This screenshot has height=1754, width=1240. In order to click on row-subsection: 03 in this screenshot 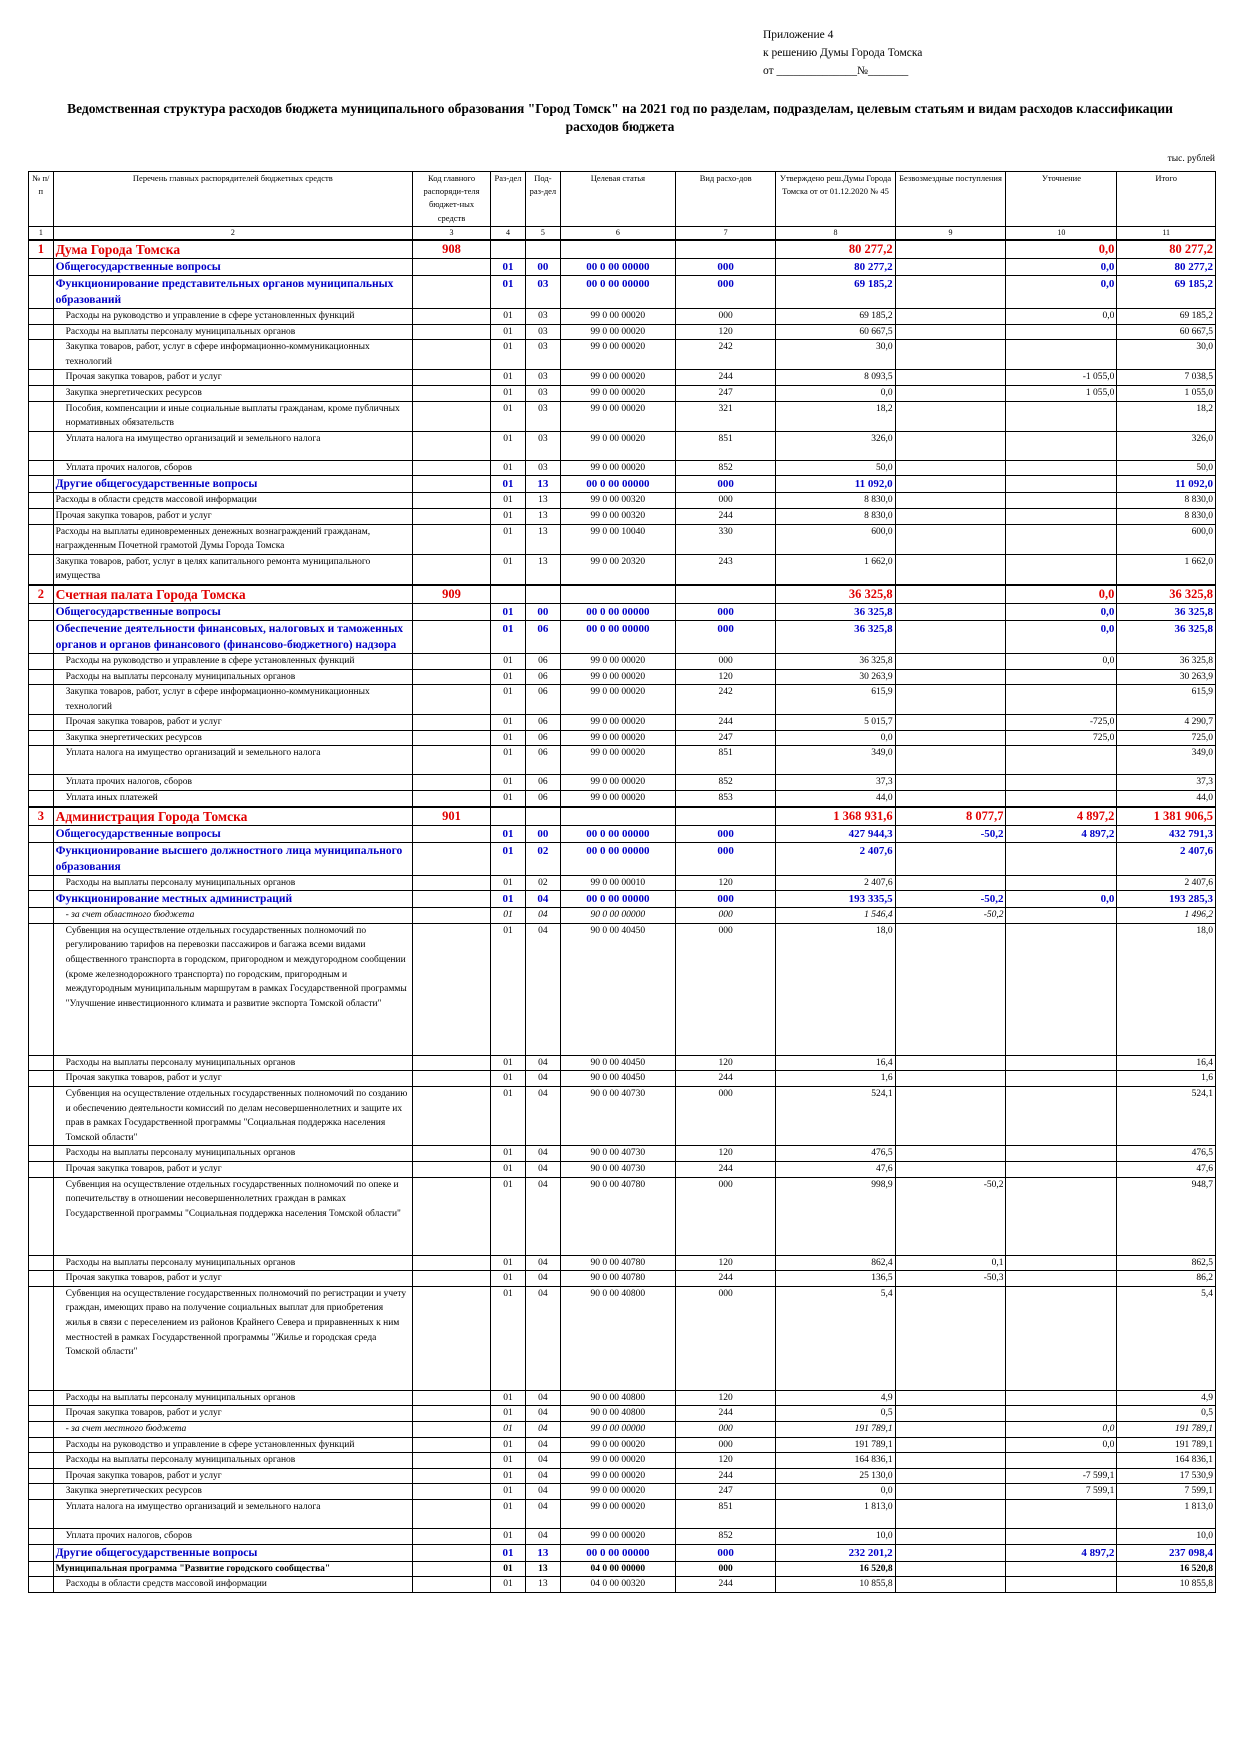, I will do `click(542, 355)`.